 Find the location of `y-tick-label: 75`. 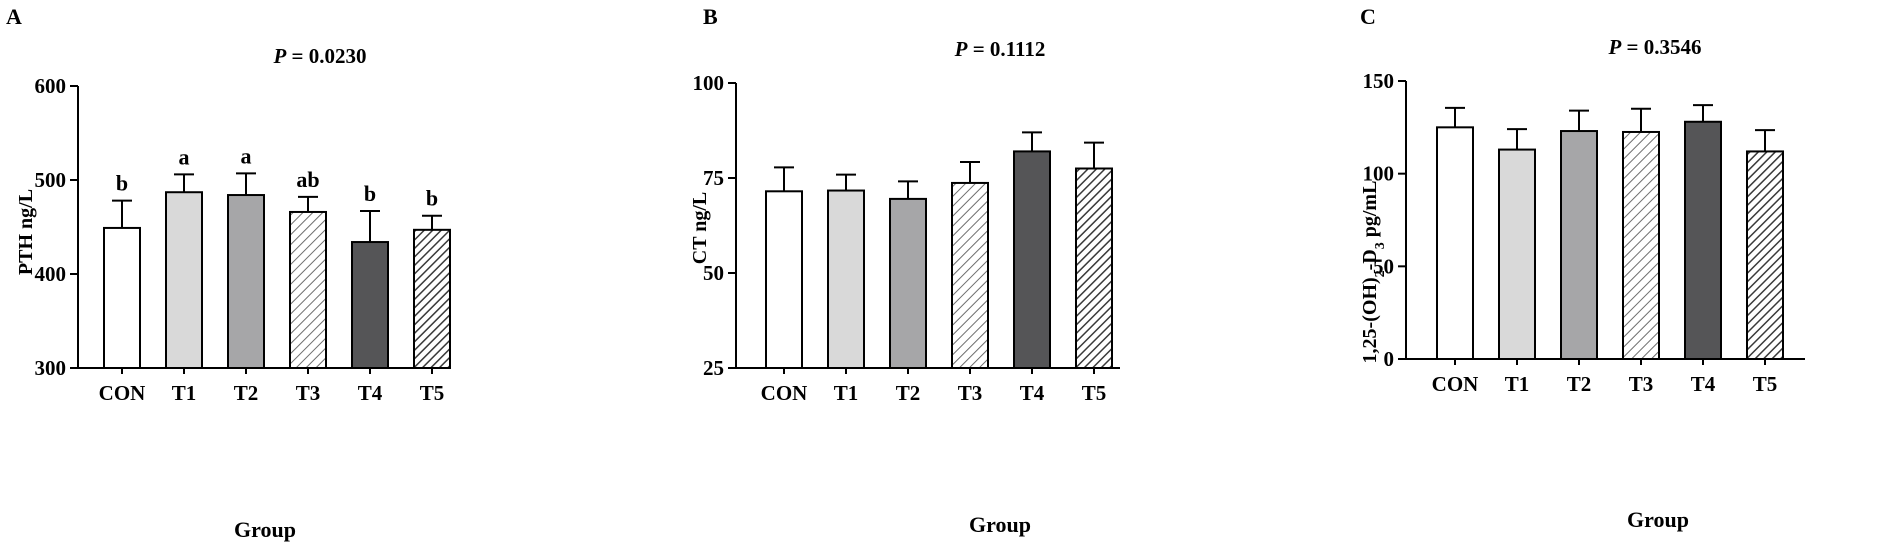

y-tick-label: 75 is located at coordinates (713, 178).